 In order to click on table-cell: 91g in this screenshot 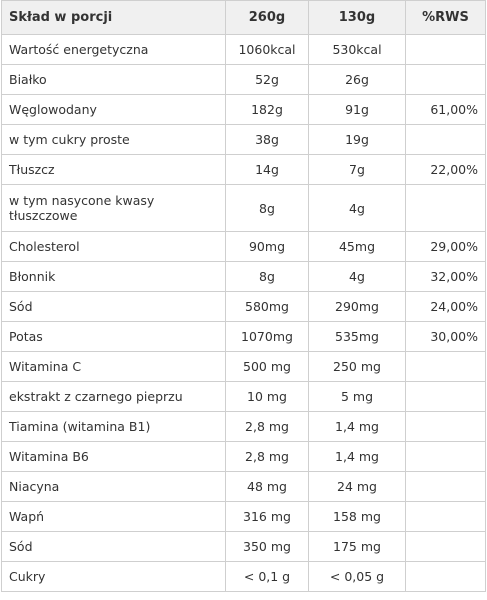, I will do `click(357, 109)`.